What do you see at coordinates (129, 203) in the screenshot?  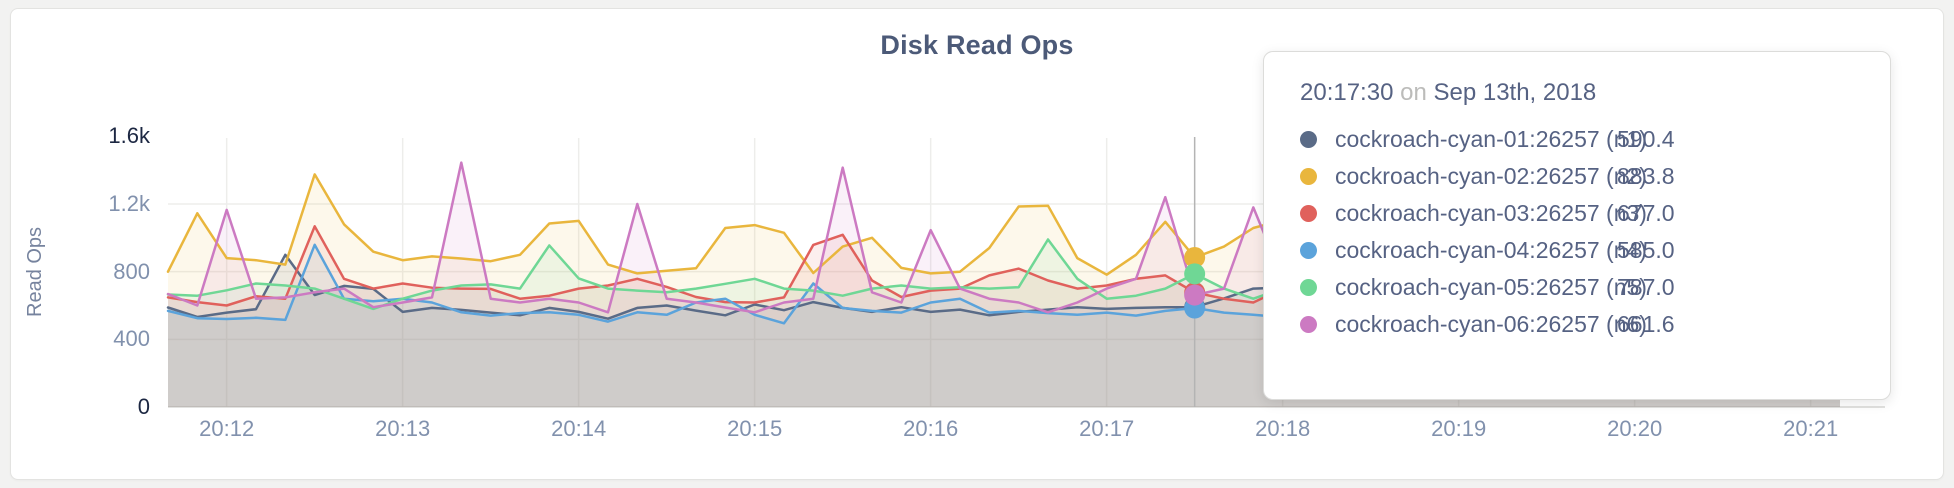 I see `y-tick-label: 1.2k` at bounding box center [129, 203].